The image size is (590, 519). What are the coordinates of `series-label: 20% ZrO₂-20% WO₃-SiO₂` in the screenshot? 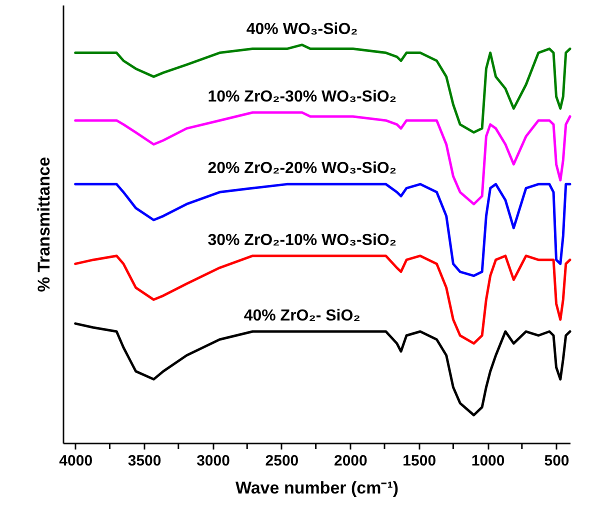 It's located at (302, 169).